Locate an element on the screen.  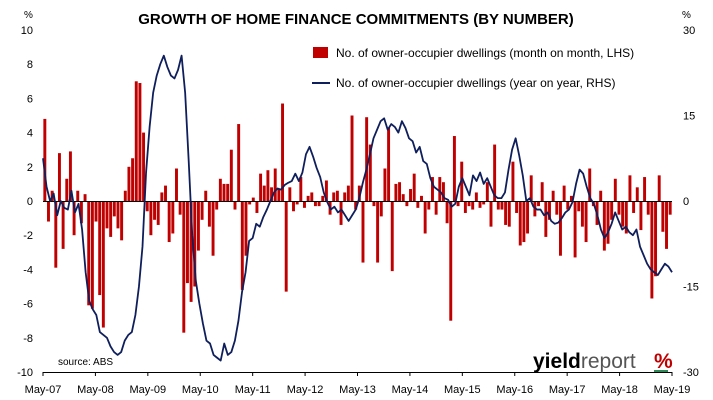
brand-logo: yieldreport % is located at coordinates (603, 361).